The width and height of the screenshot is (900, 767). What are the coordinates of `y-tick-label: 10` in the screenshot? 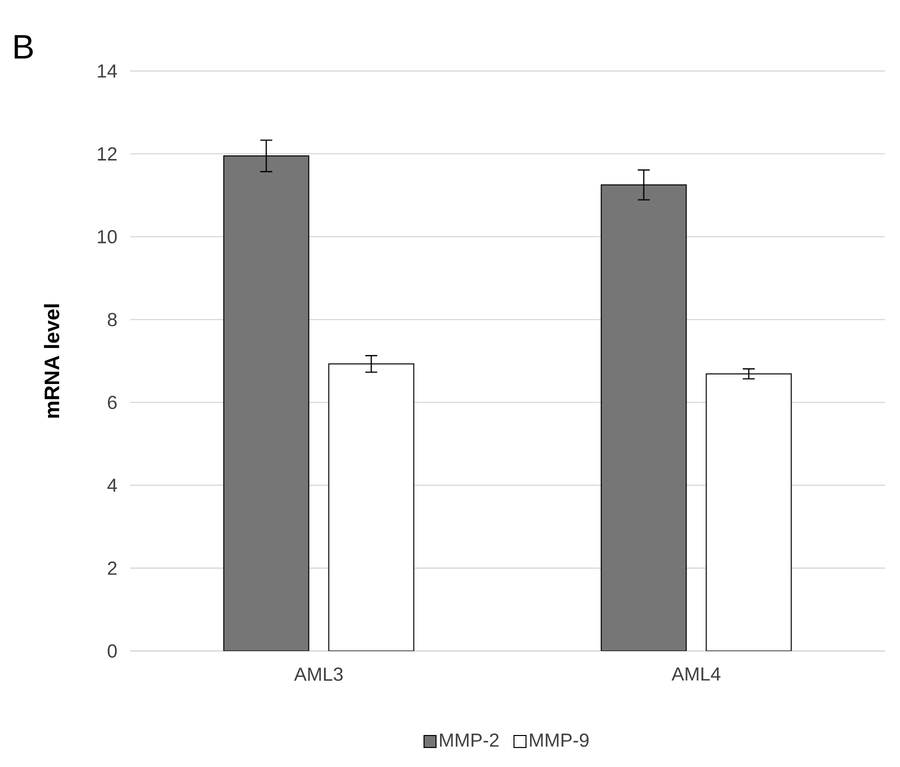 It's located at (107, 237).